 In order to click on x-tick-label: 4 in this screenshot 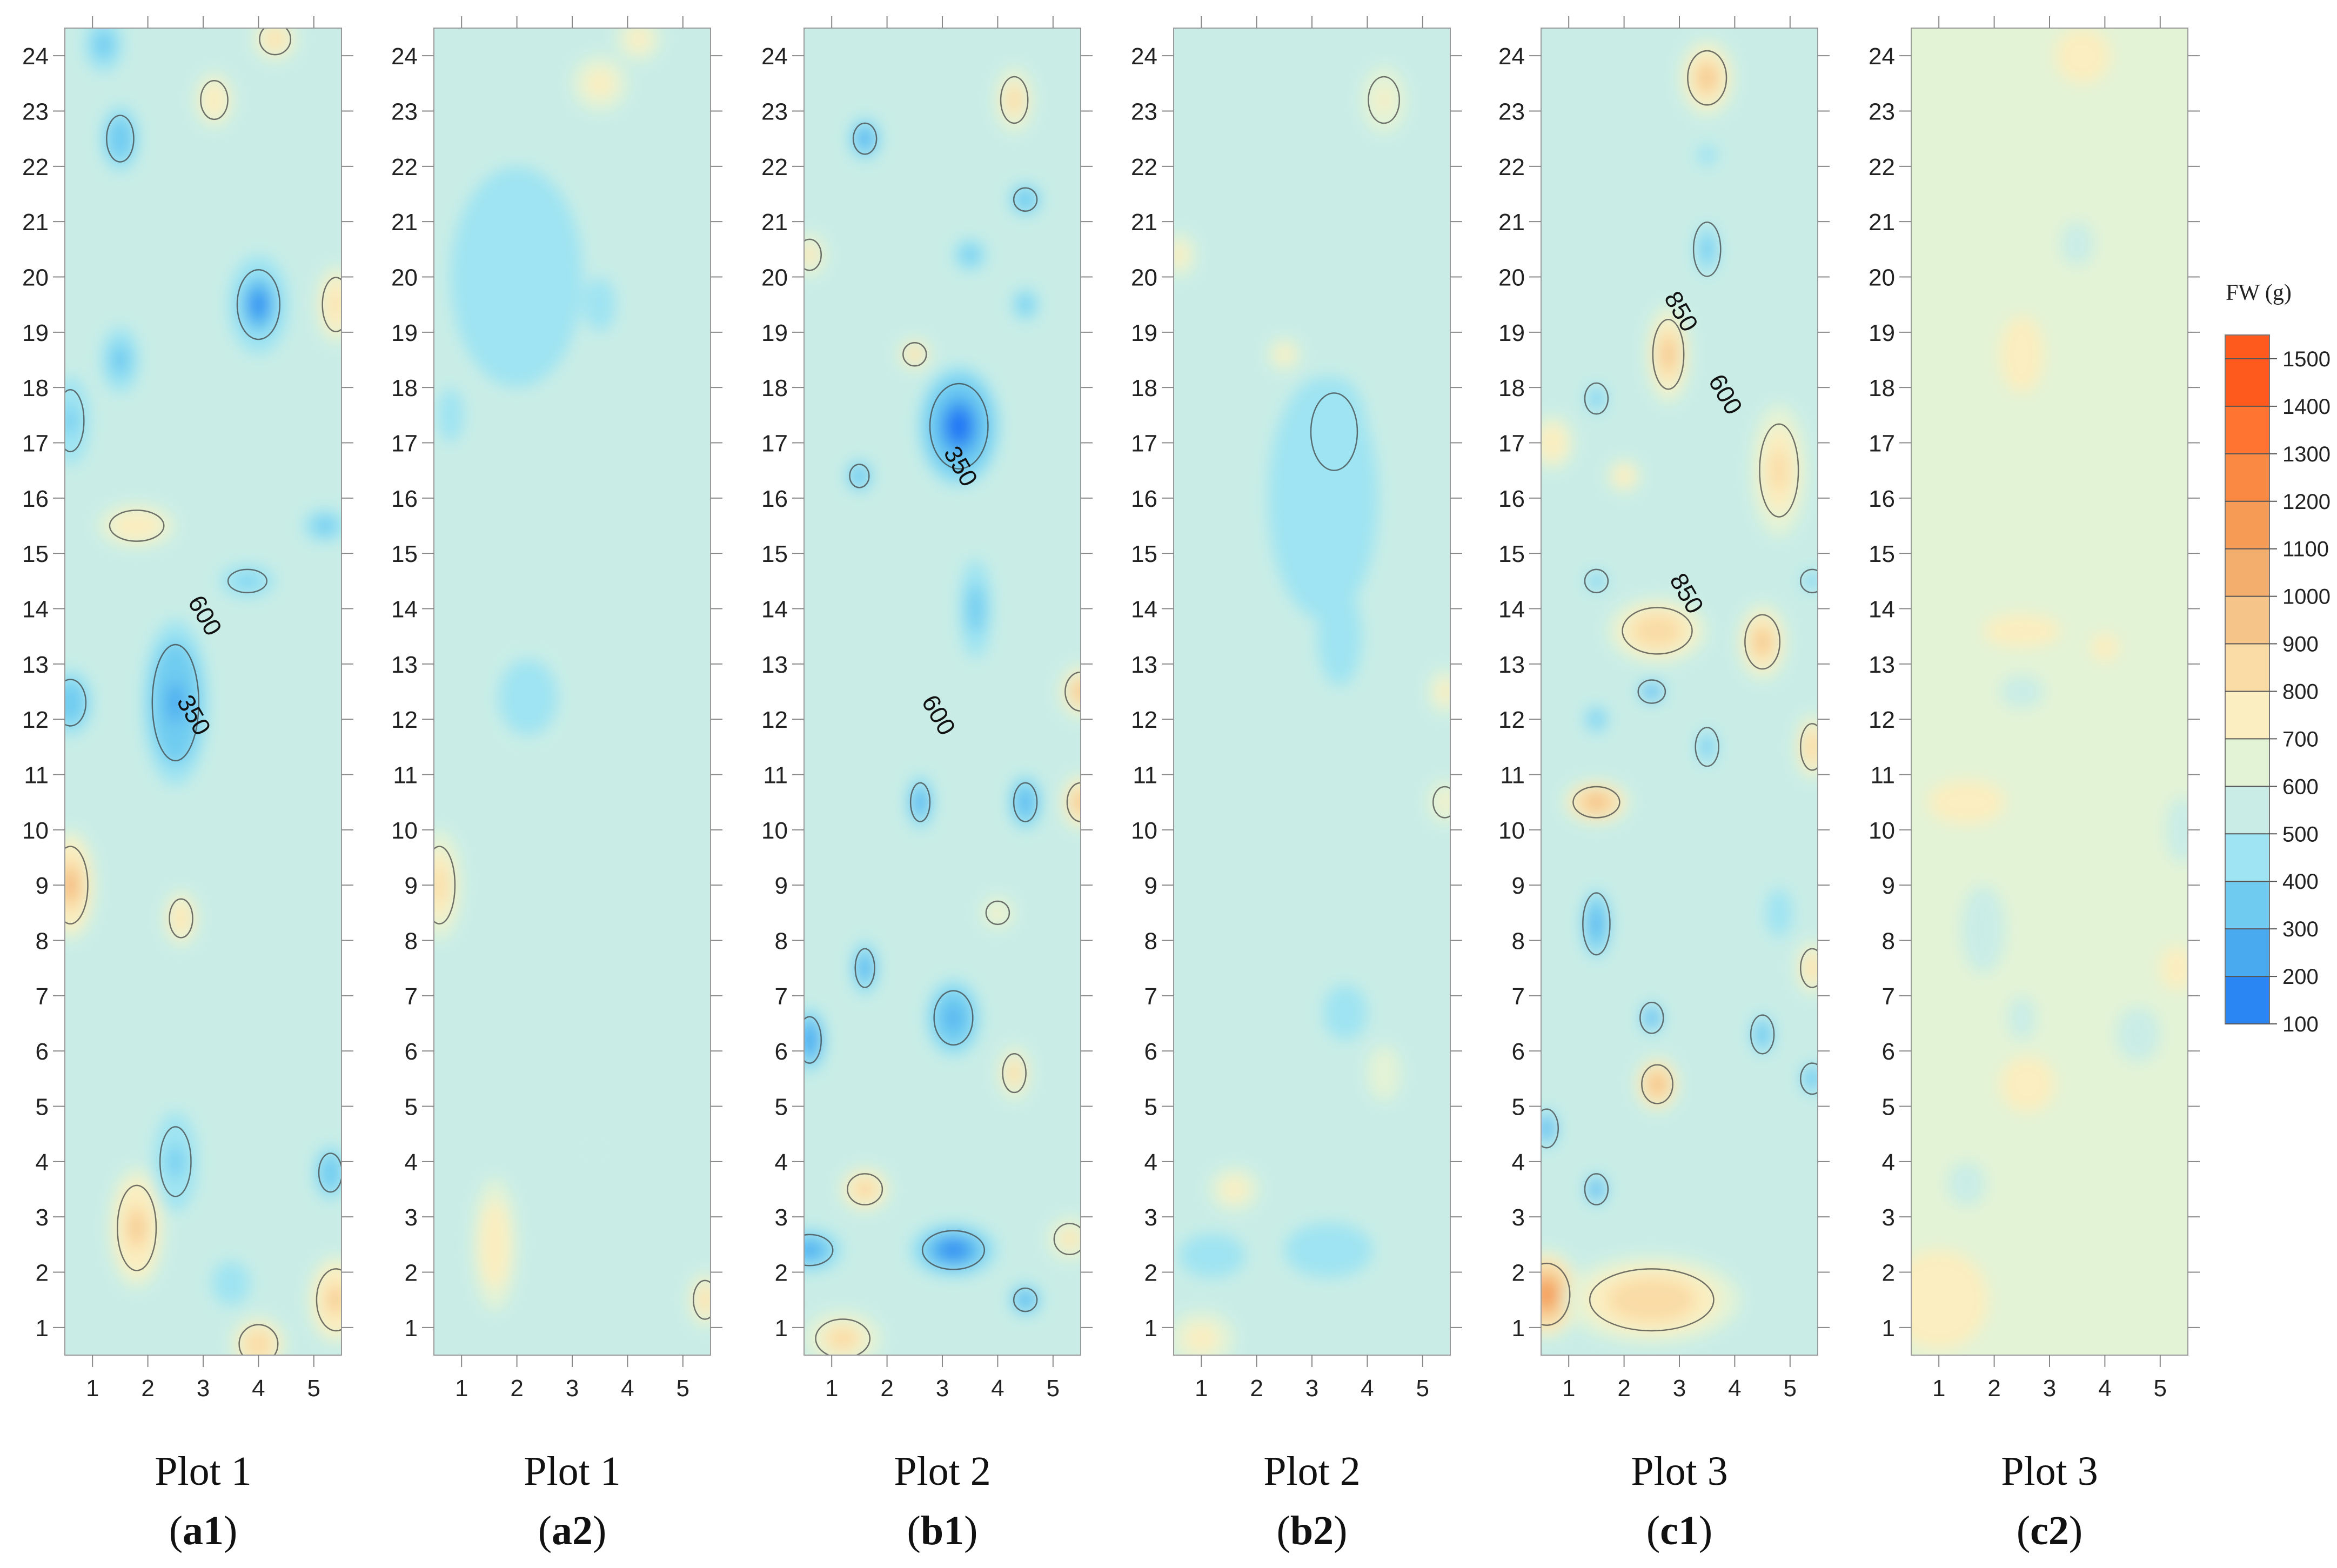, I will do `click(258, 1388)`.